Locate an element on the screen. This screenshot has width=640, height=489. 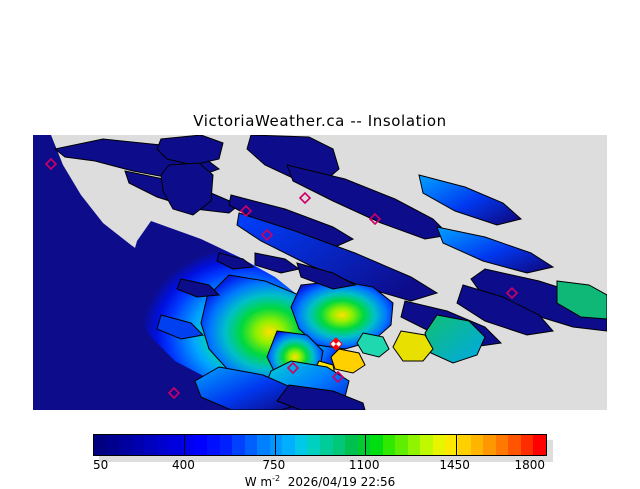
island-water-far-east is located at coordinates (581, 300).